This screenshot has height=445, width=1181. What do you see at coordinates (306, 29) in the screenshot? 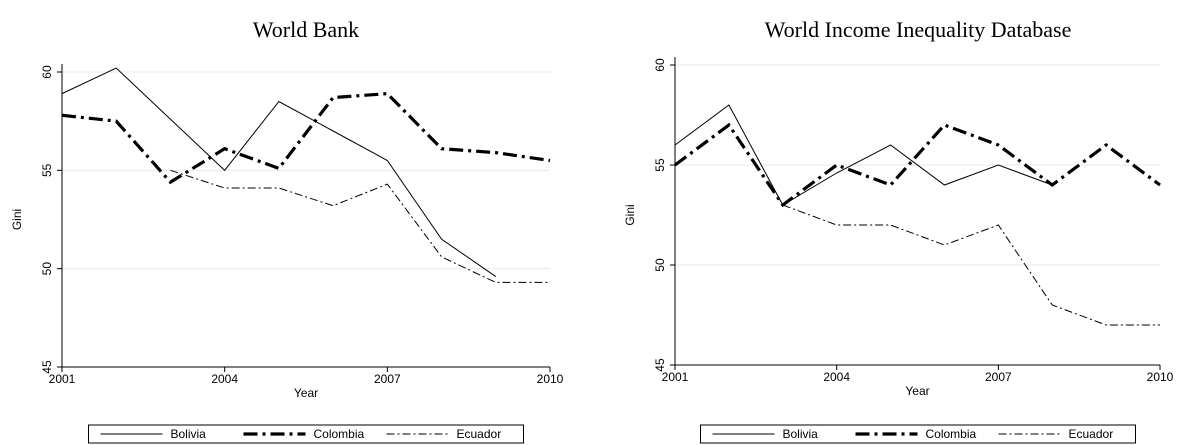
I see `chart-title: World Bank` at bounding box center [306, 29].